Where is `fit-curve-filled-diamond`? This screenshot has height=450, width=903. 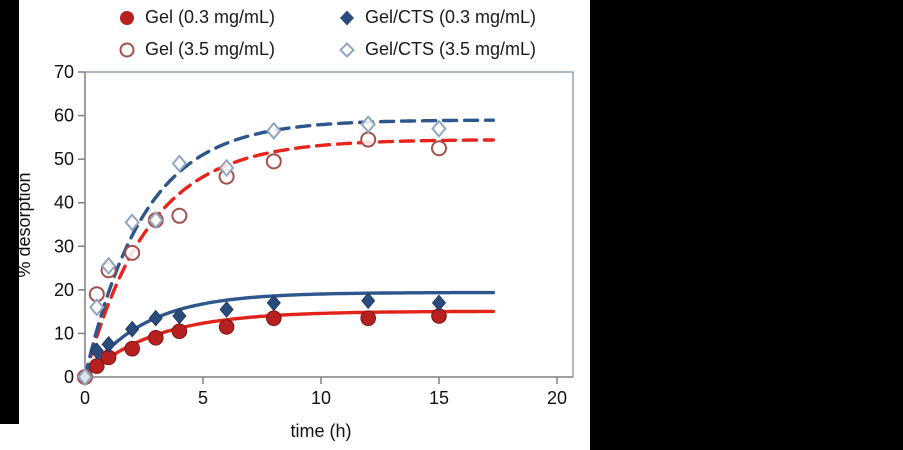
fit-curve-filled-diamond is located at coordinates (289, 334).